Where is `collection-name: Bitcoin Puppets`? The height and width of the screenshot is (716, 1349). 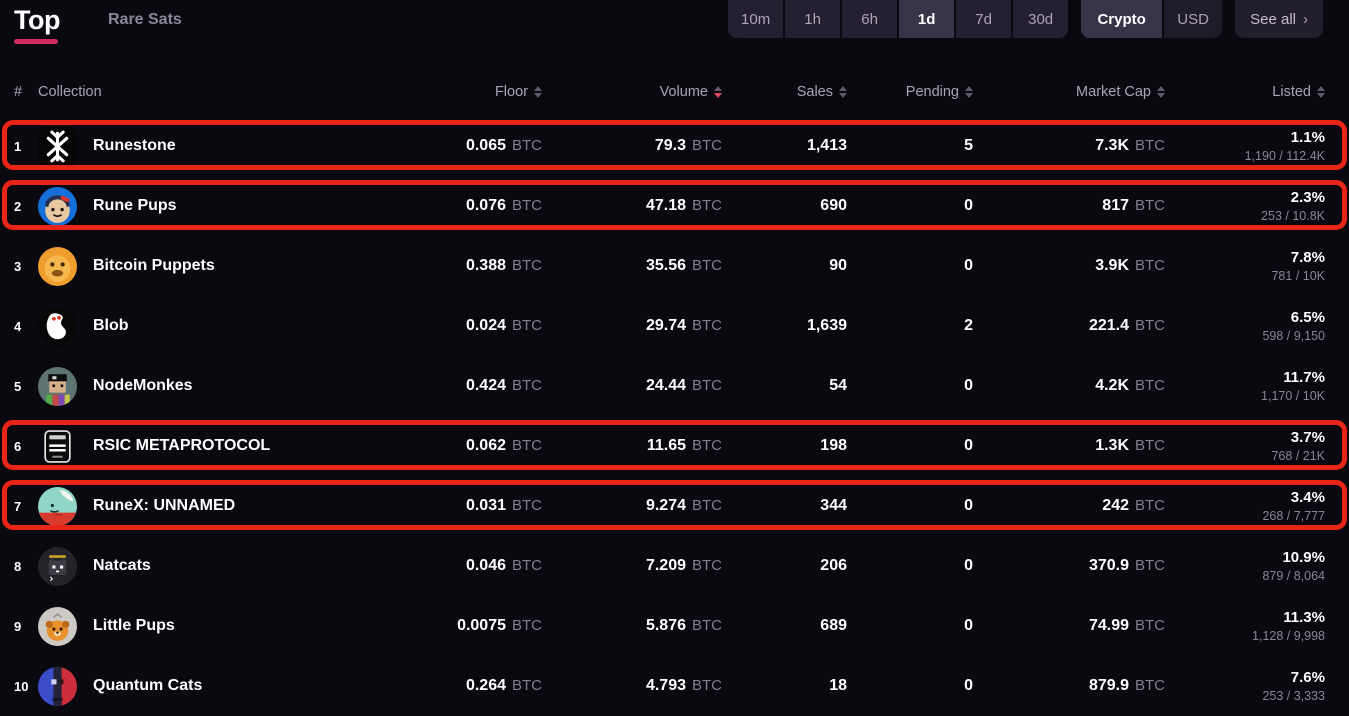 collection-name: Bitcoin Puppets is located at coordinates (154, 265).